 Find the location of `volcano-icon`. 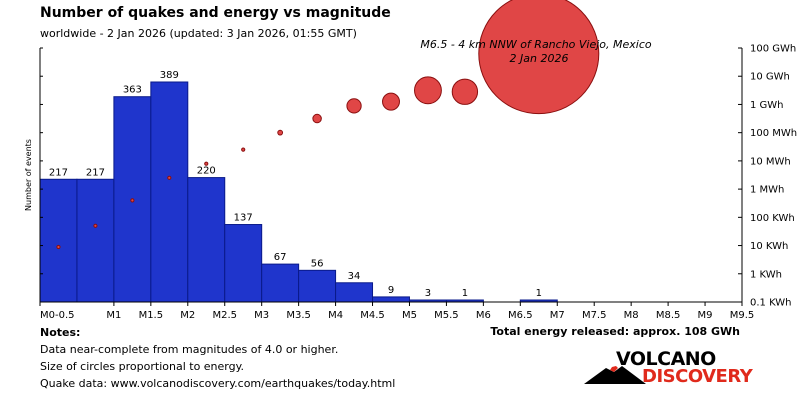

volcano-icon is located at coordinates (615, 375).